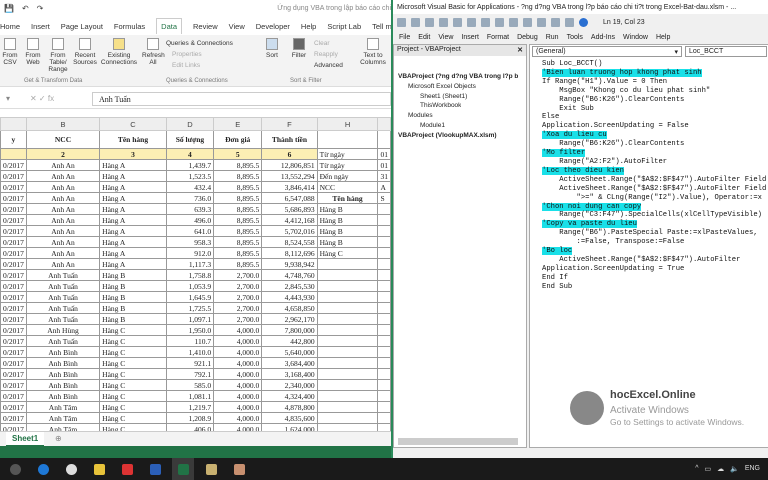 The width and height of the screenshot is (768, 480). I want to click on cell: 1,439.7, so click(190, 165).